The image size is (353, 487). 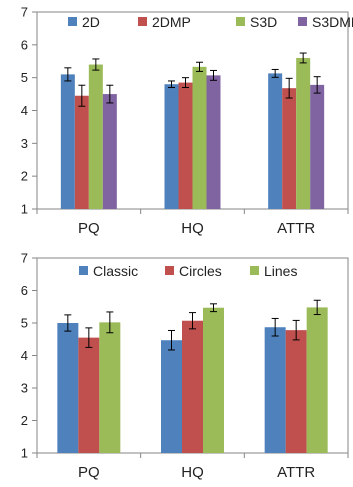 I want to click on legend-swatch-2d, so click(x=72, y=21).